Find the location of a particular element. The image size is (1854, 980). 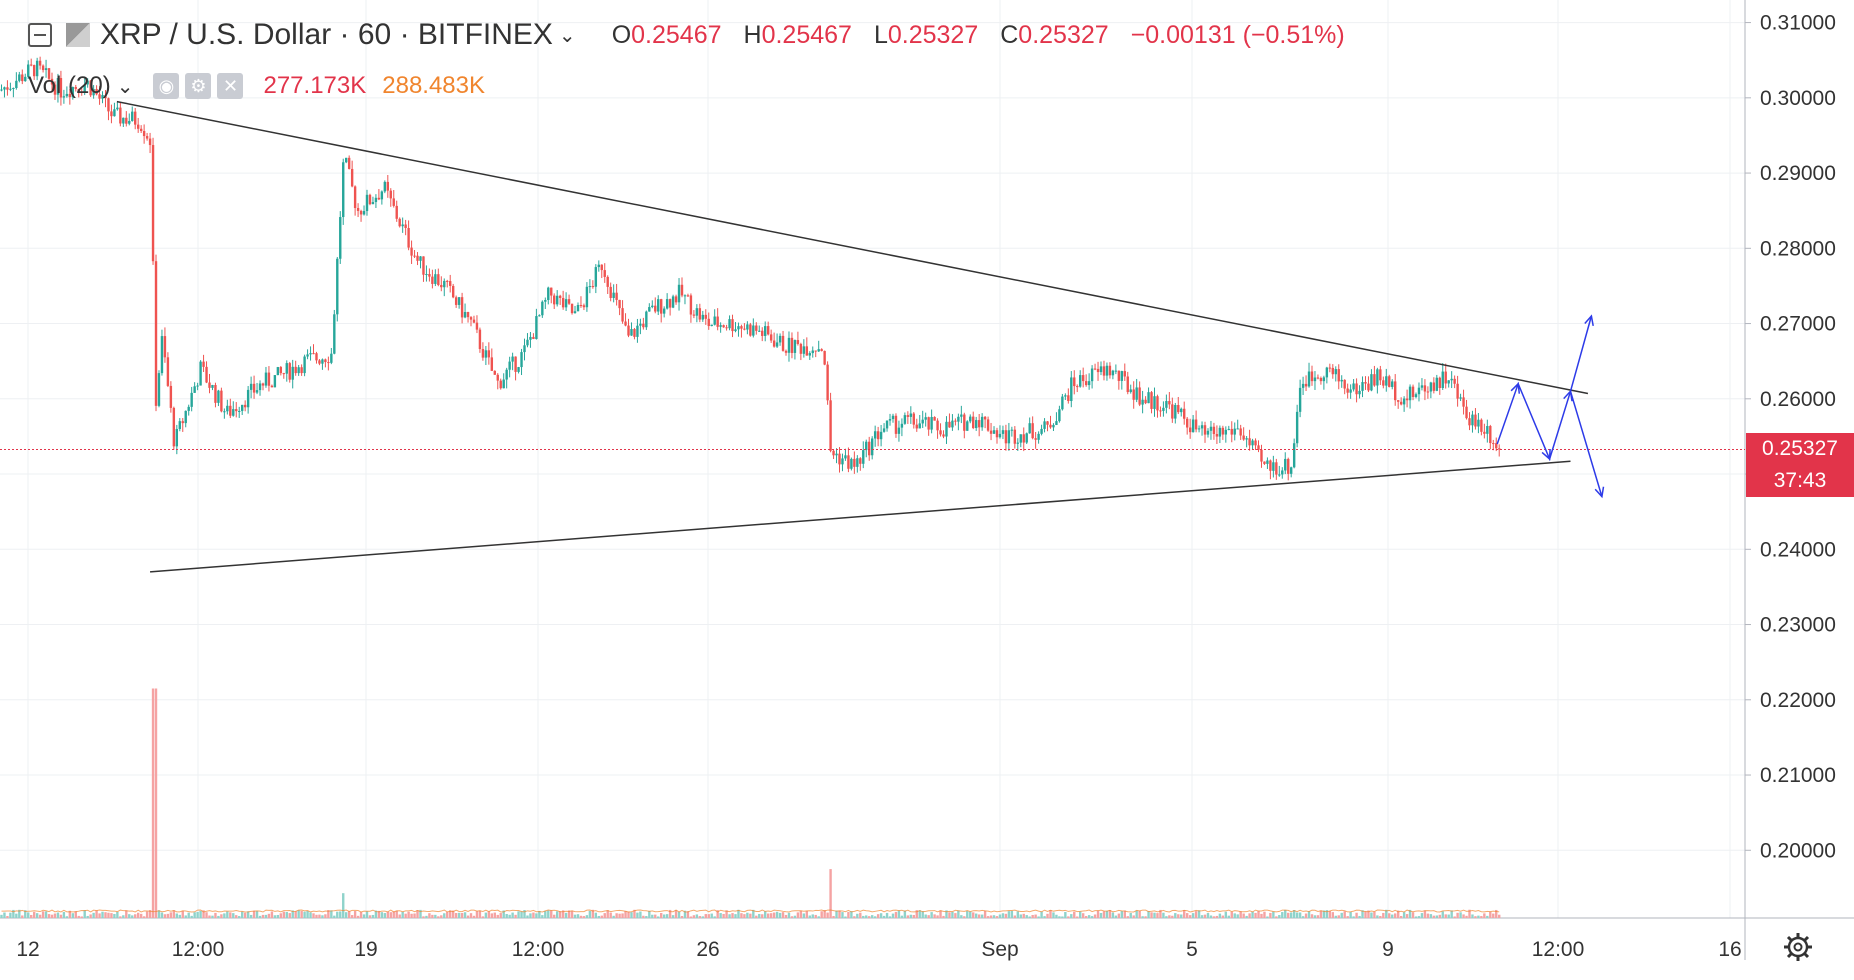

eye-icon: ◉ is located at coordinates (166, 86).